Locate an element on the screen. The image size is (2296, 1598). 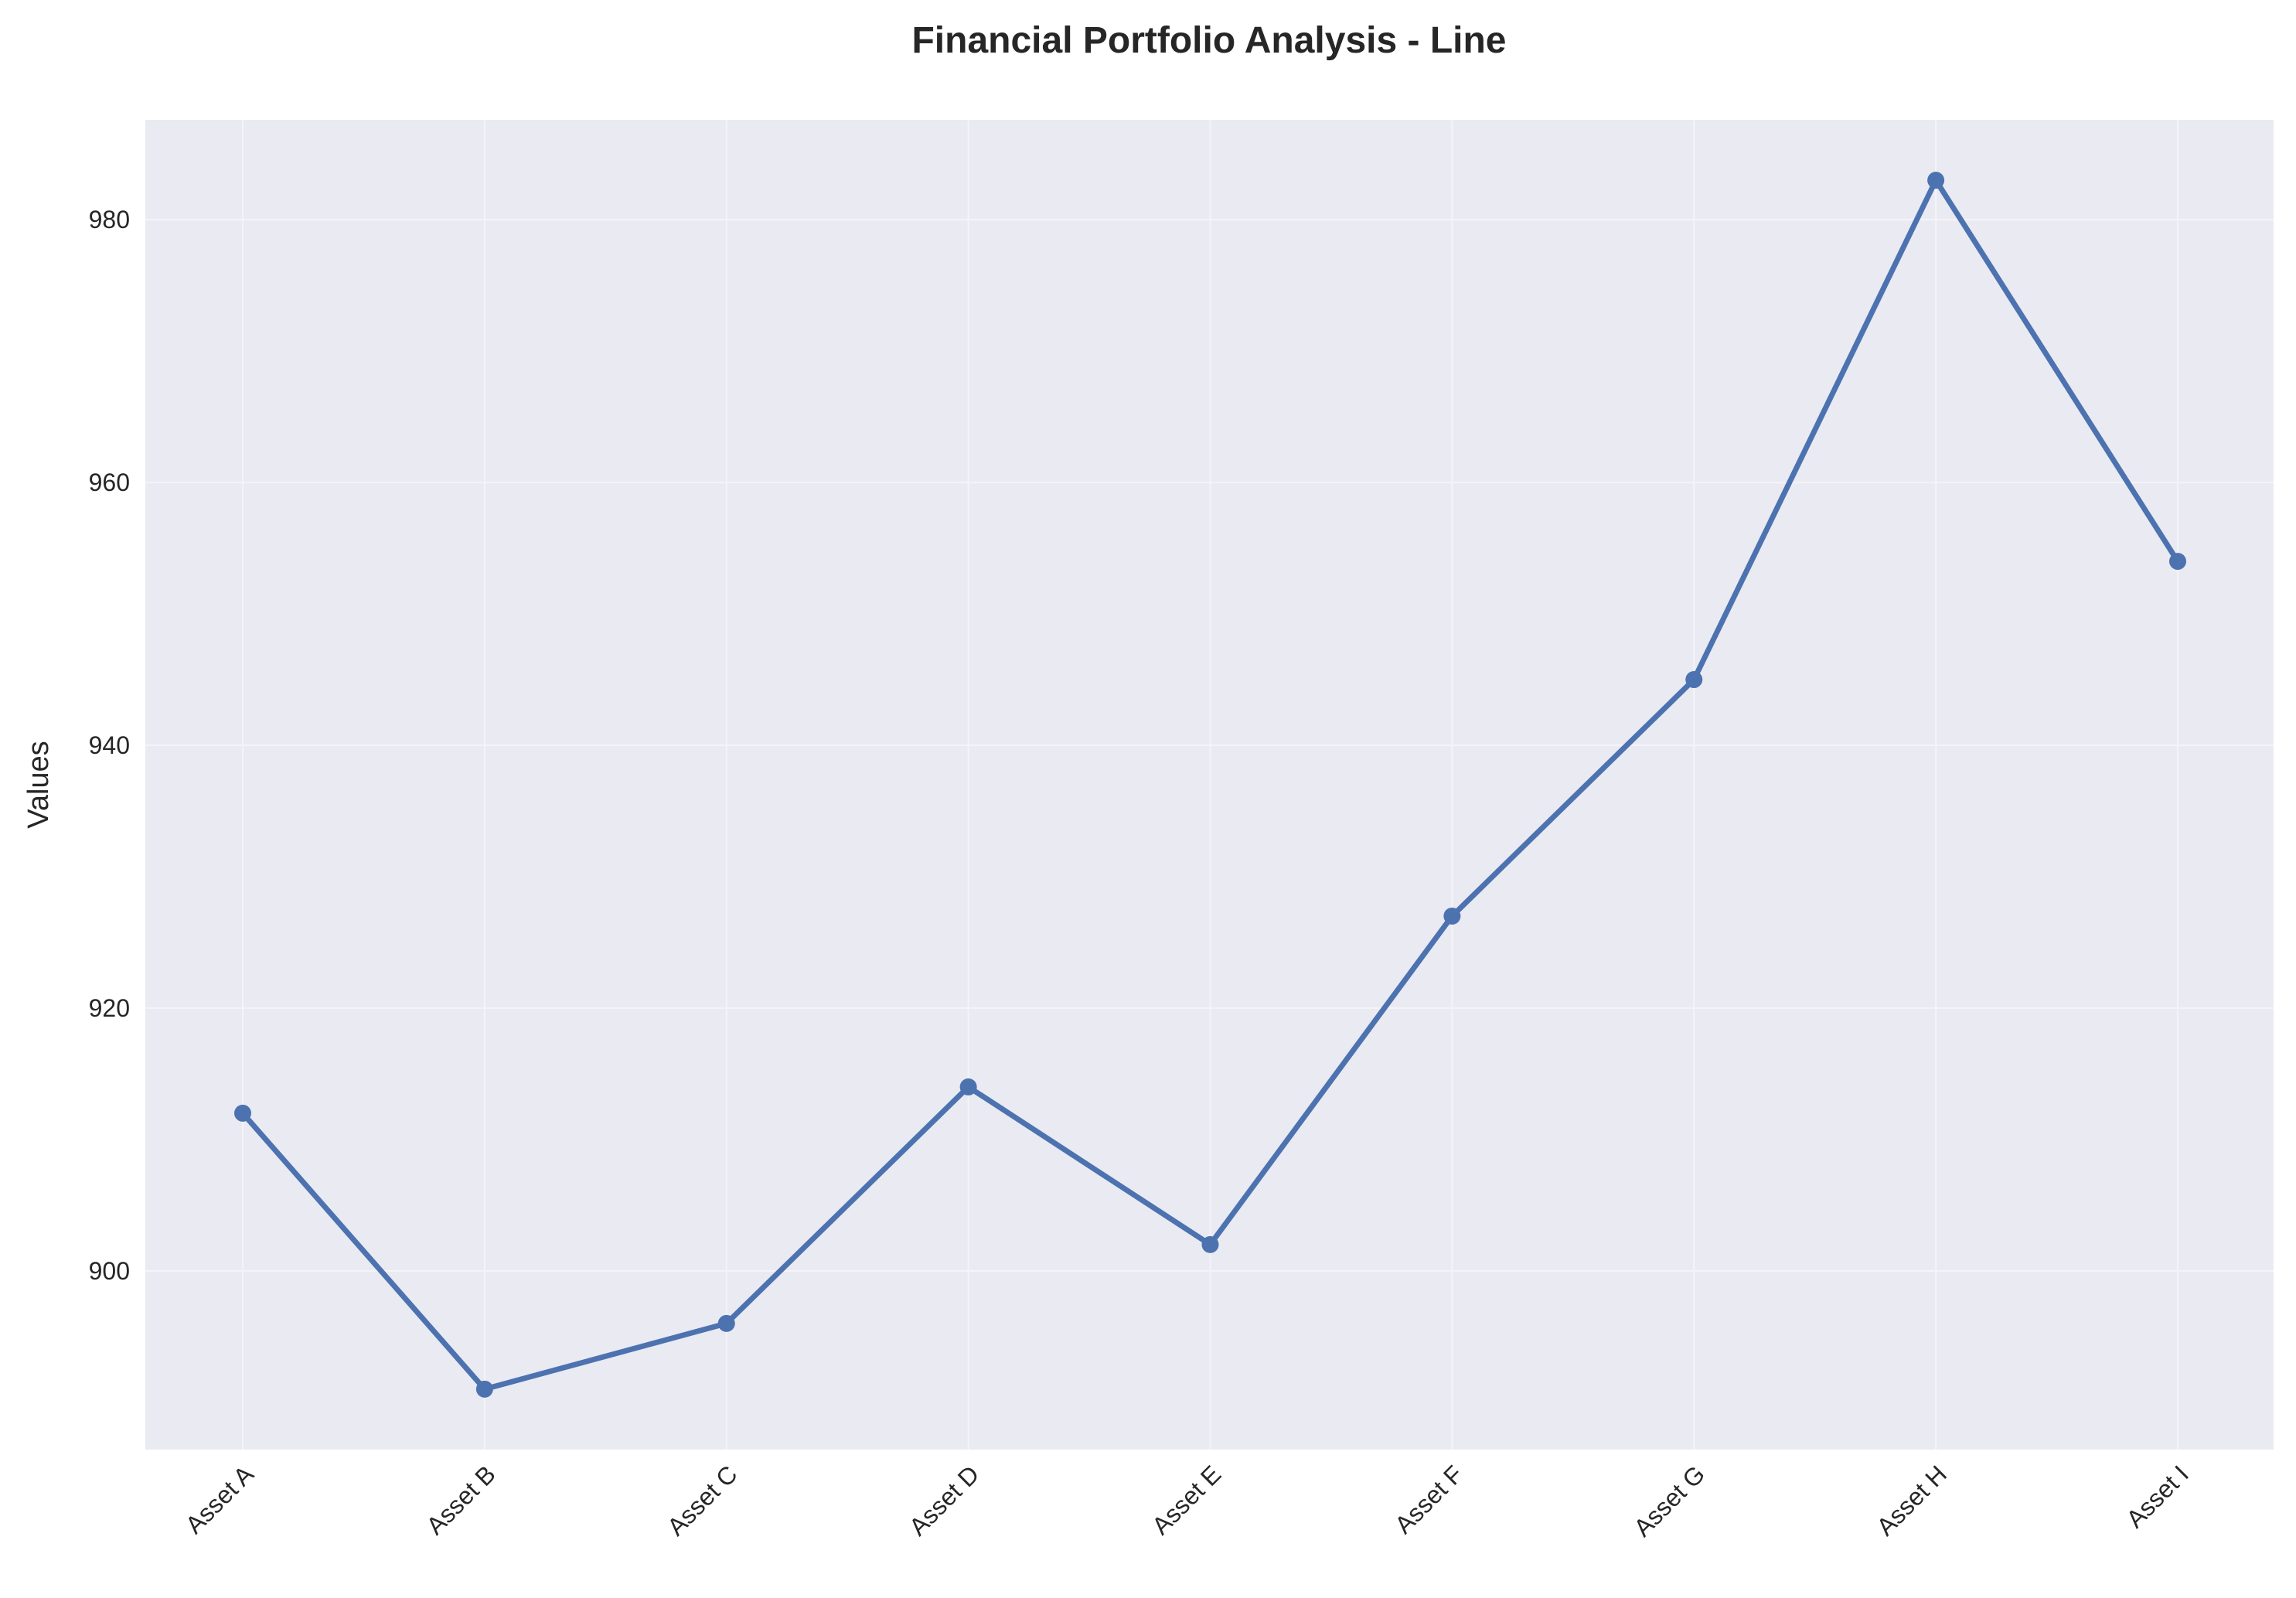
y-tick-label: 900 is located at coordinates (109, 1271).